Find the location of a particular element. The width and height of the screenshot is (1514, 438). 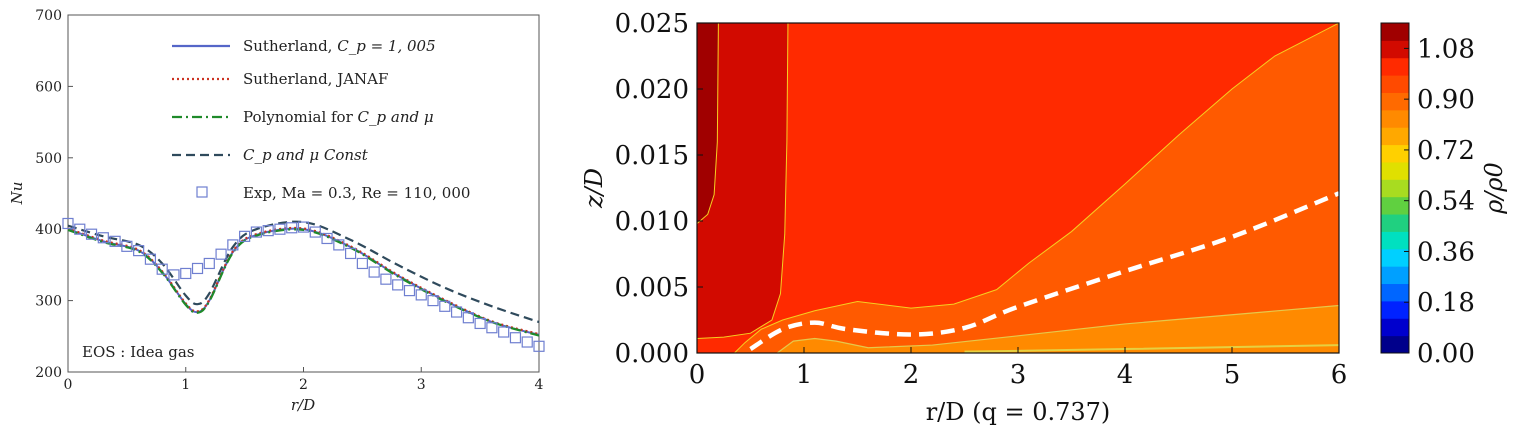

right-x-ticks: 0 1 2 3 4 5 6 is located at coordinates (1018, 368).